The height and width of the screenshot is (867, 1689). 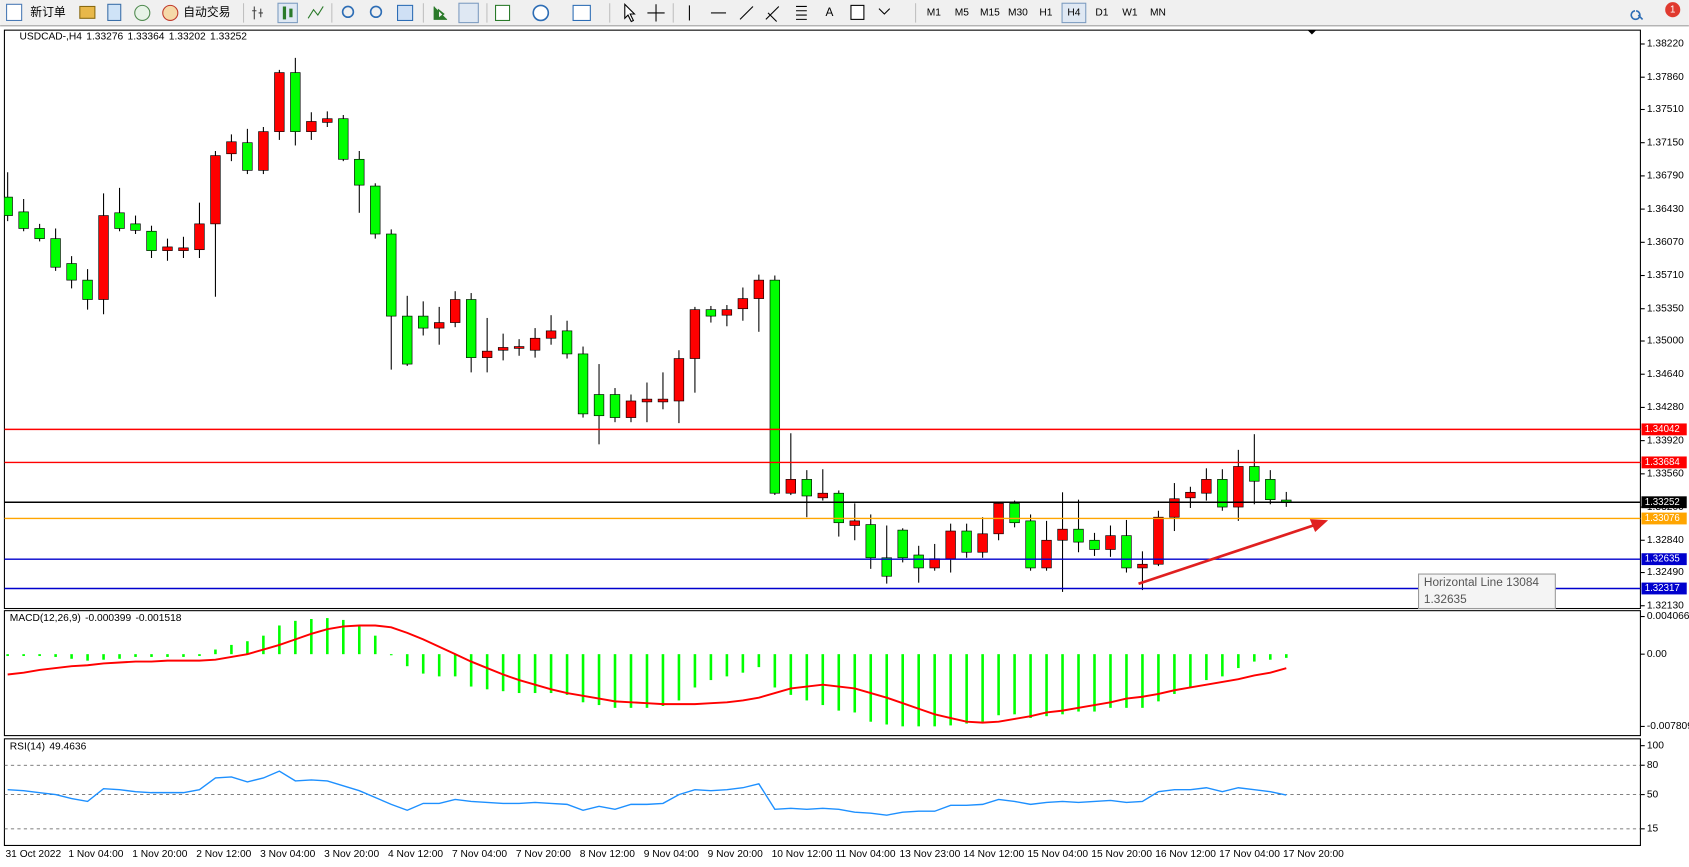 I want to click on label-tool, so click(x=857, y=12).